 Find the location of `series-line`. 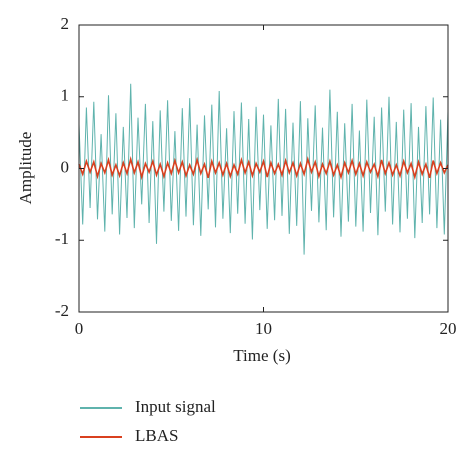

series-line is located at coordinates (263, 168).